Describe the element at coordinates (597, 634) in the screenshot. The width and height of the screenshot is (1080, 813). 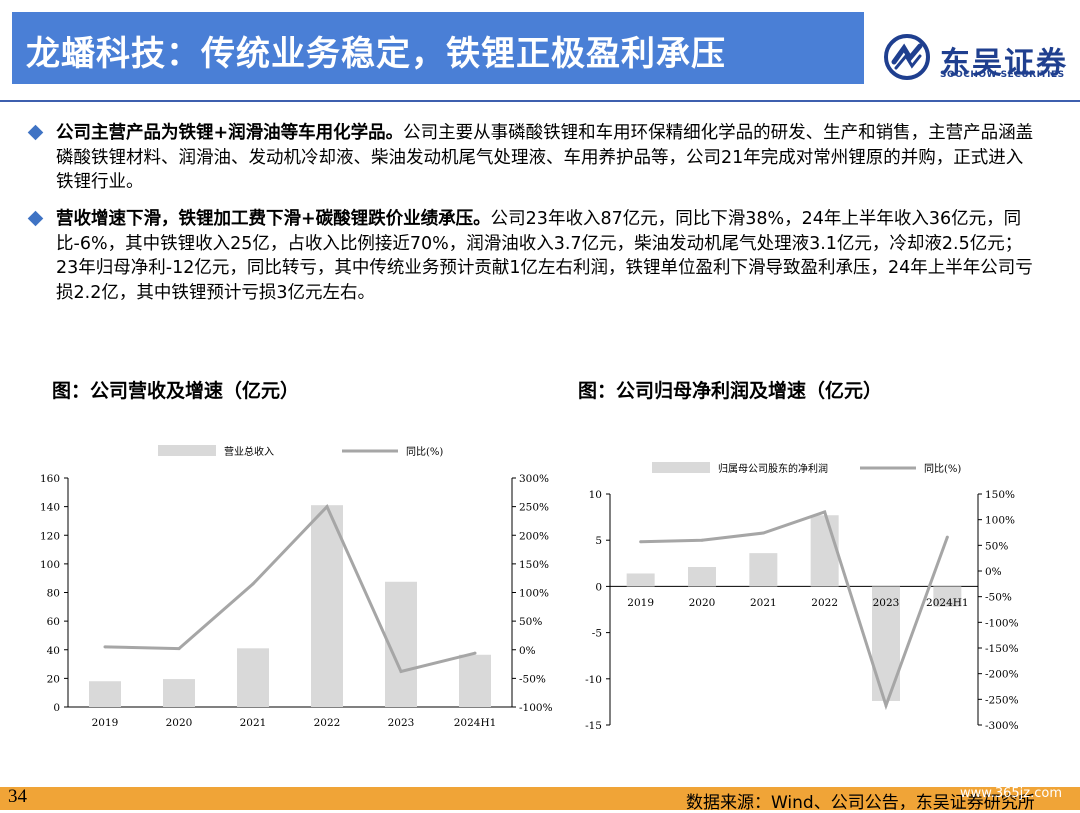
I see `y-tick-label-left: -5` at that location.